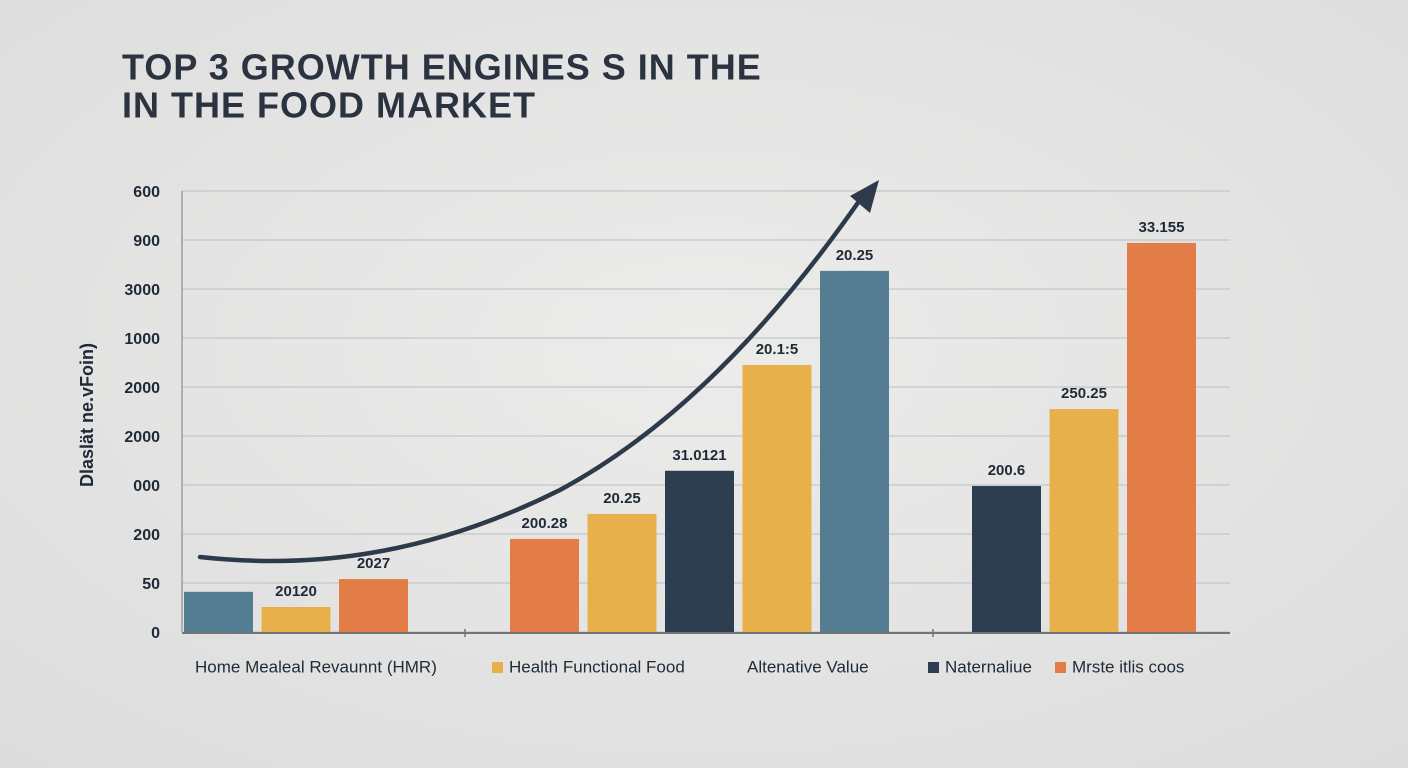  I want to click on value-label: 200.28, so click(545, 523).